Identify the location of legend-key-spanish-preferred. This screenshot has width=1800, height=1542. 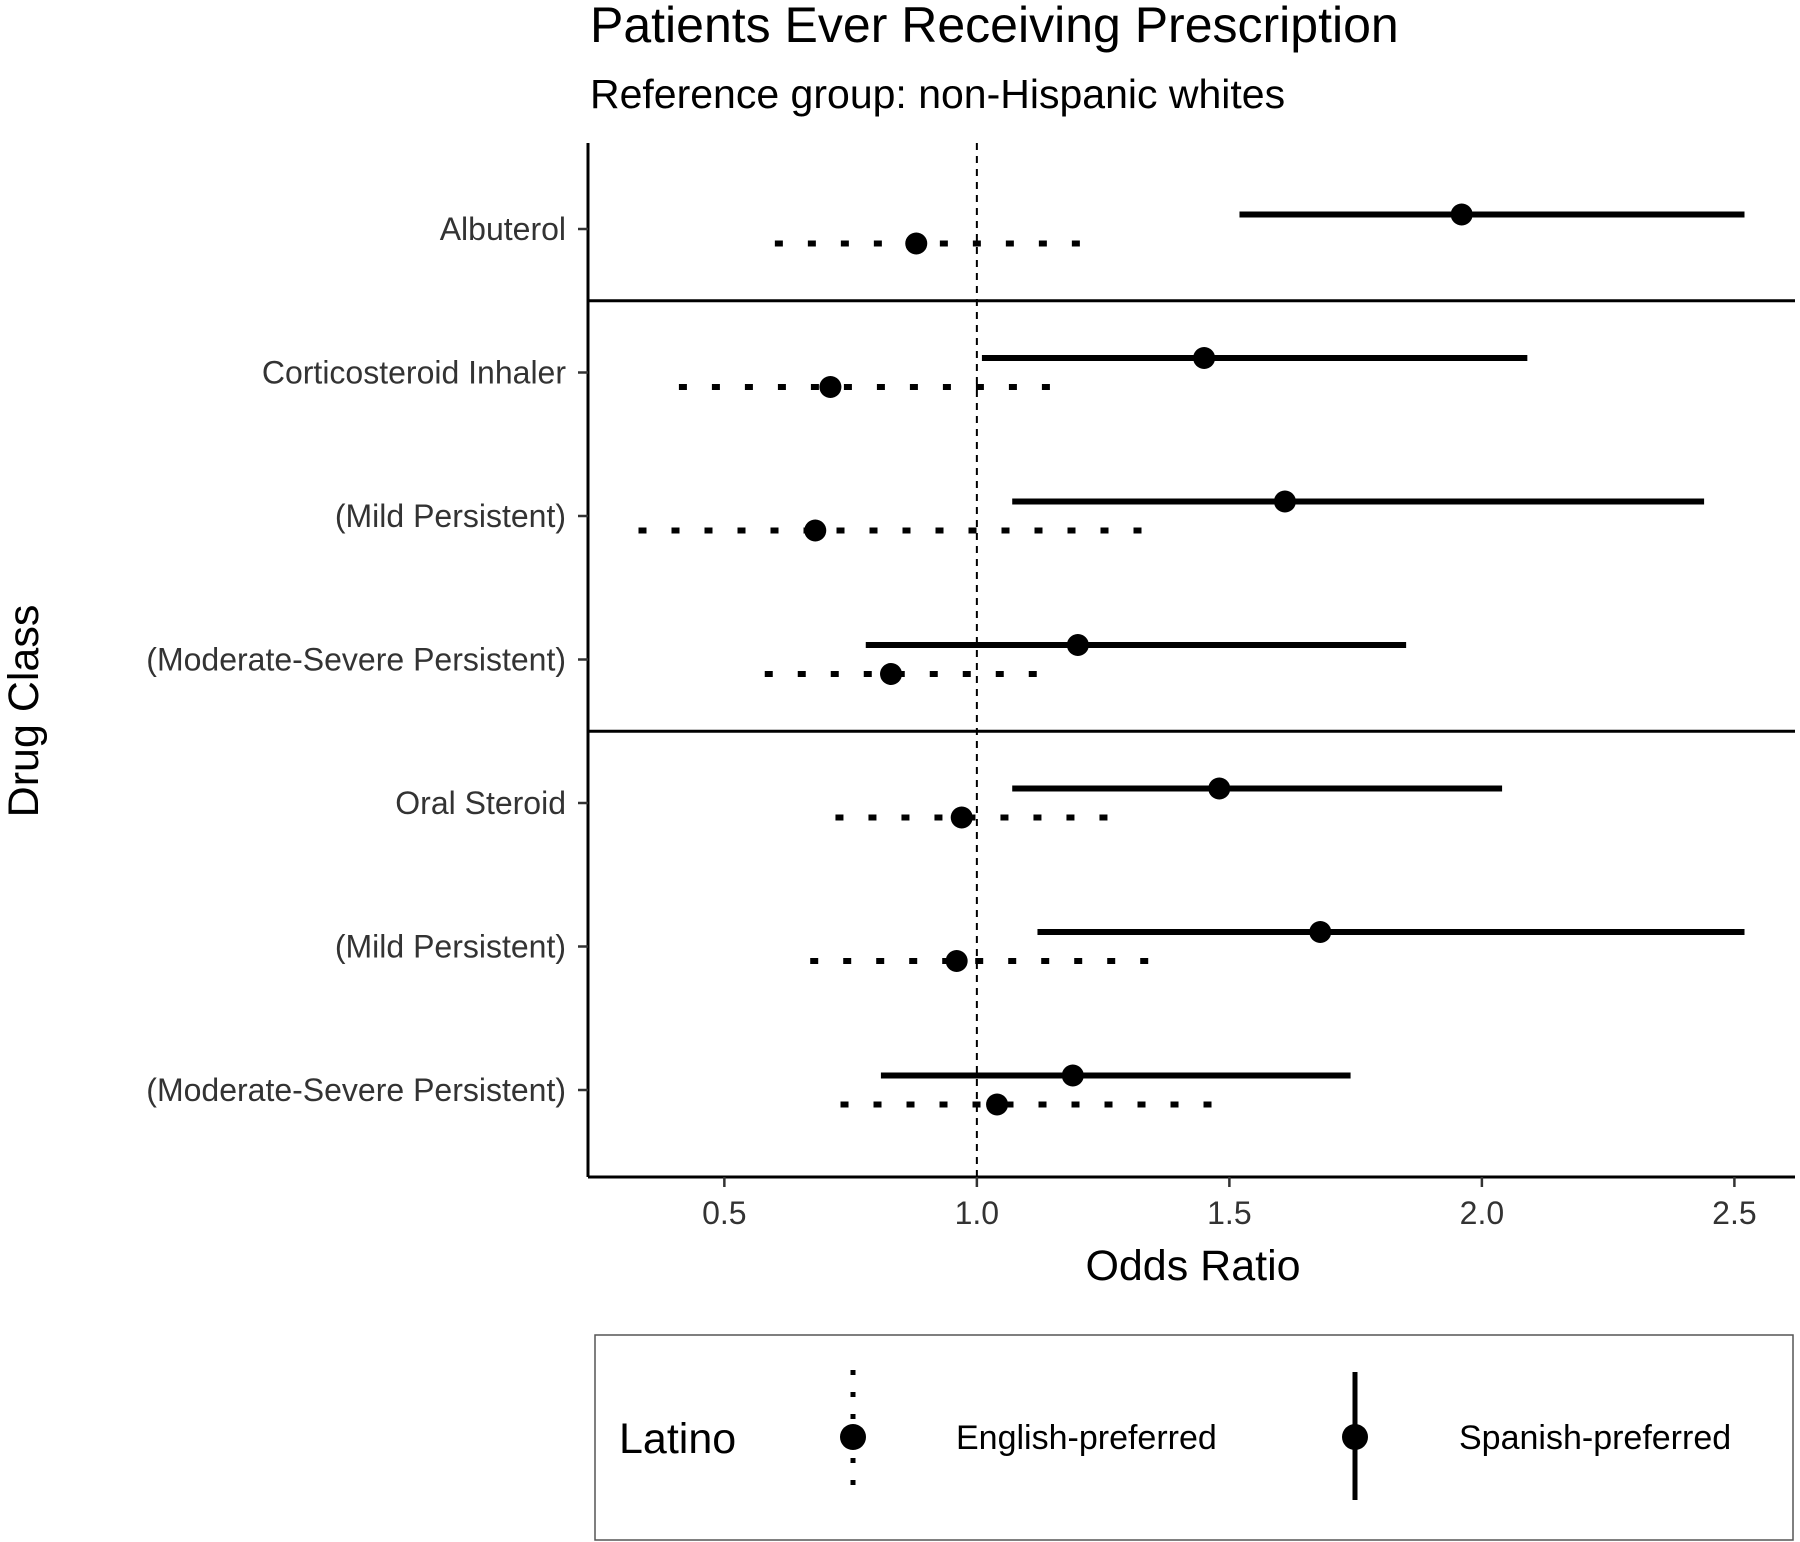
(1355, 1436).